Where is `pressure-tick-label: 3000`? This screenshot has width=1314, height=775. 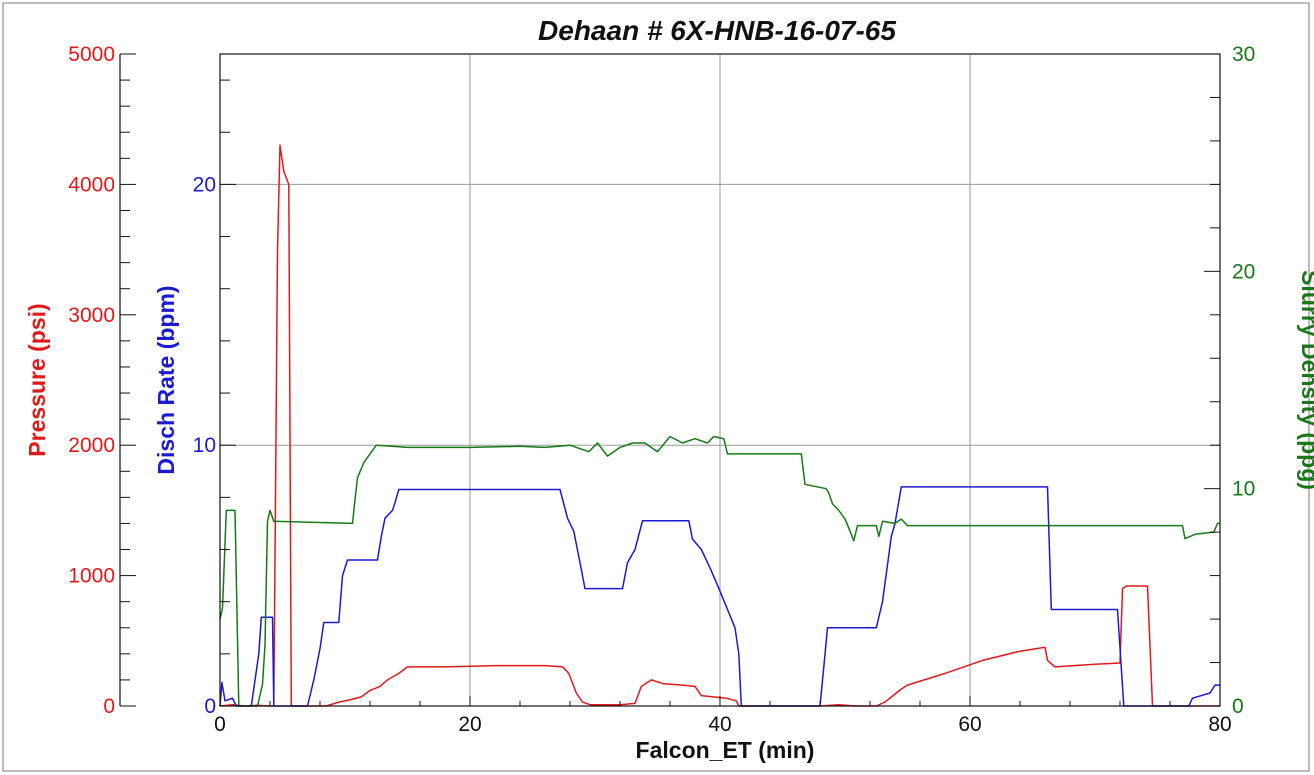
pressure-tick-label: 3000 is located at coordinates (91, 315).